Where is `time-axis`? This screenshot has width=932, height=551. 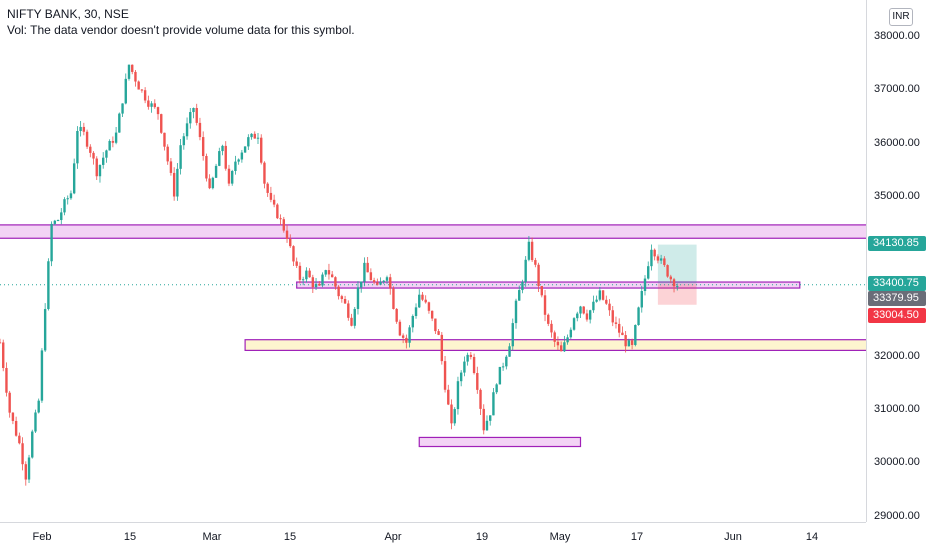 time-axis is located at coordinates (433, 536).